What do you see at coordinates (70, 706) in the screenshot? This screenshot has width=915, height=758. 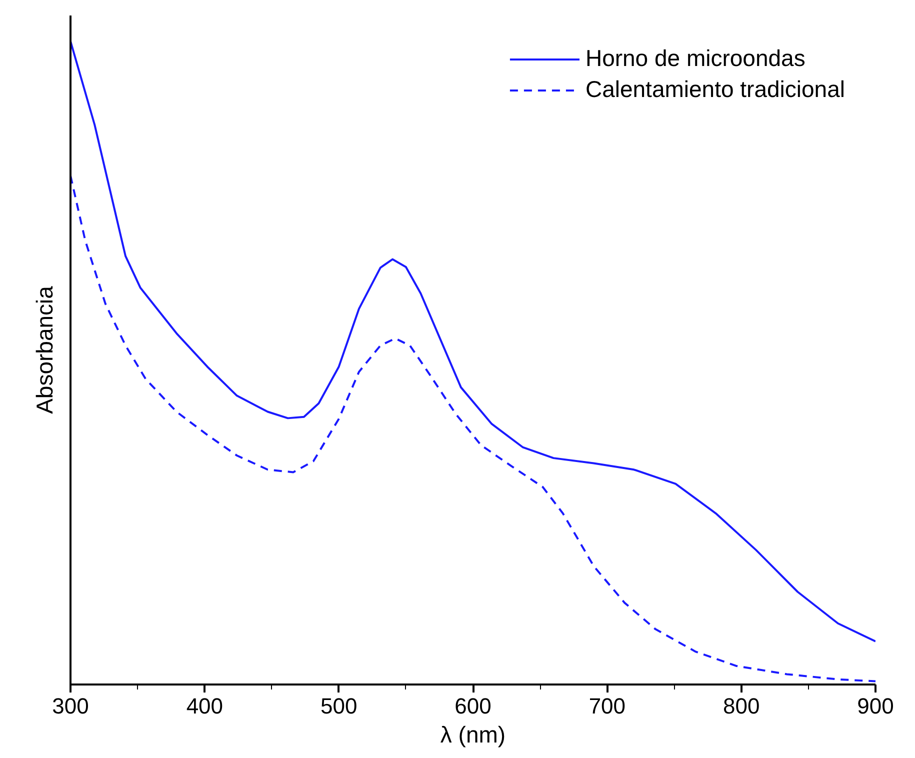 I see `x-tick-label: 300` at bounding box center [70, 706].